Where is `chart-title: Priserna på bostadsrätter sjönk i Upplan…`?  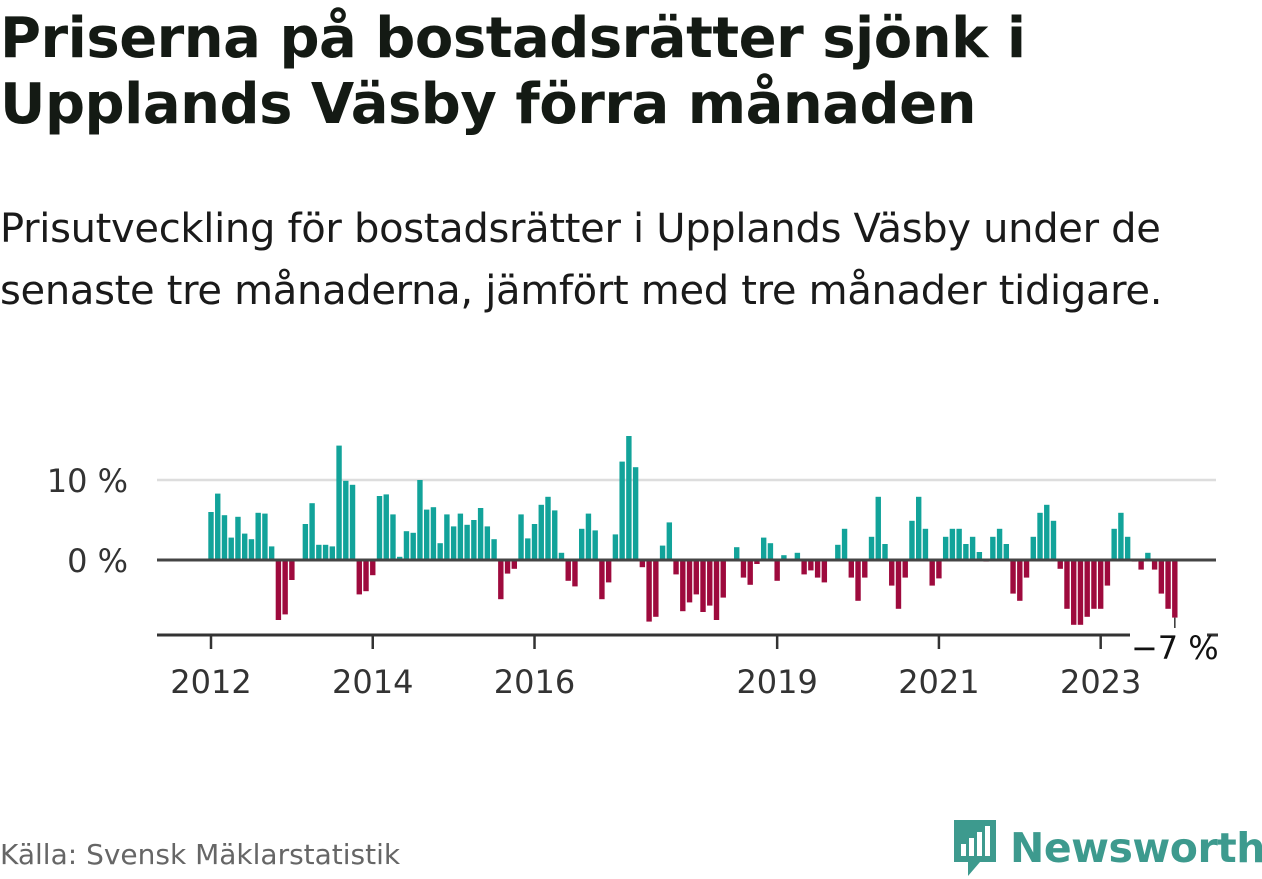
chart-title: Priserna på bostadsrätter sjönk i Upplan… is located at coordinates (513, 71).